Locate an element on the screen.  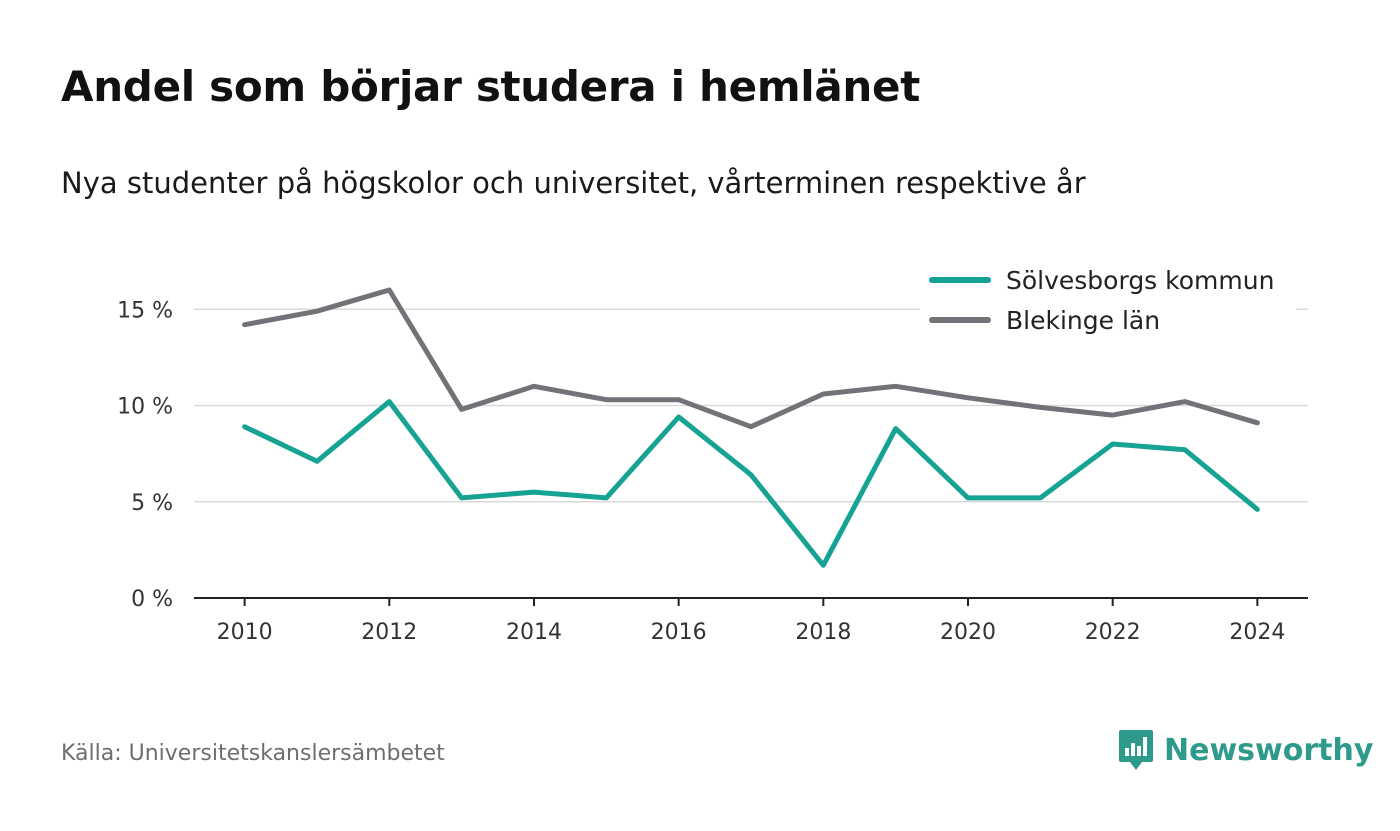
chart-title: Andel som börjar studera i hemlänet is located at coordinates (490, 86).